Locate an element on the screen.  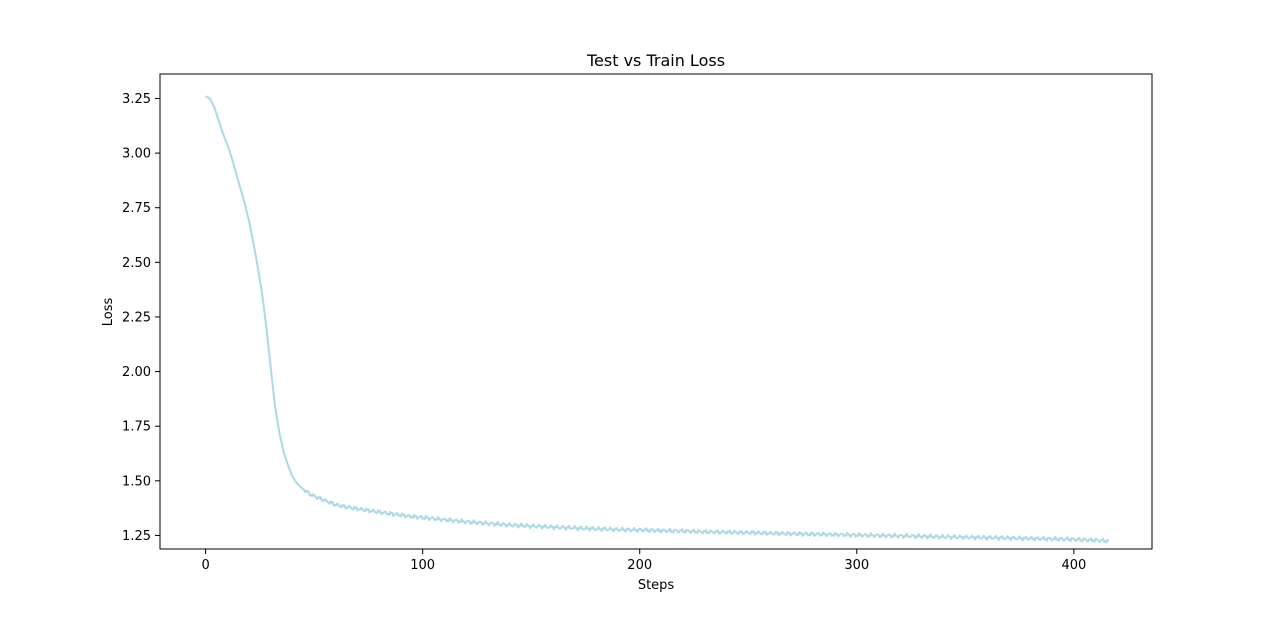
x-tick-label: 400 is located at coordinates (1073, 565).